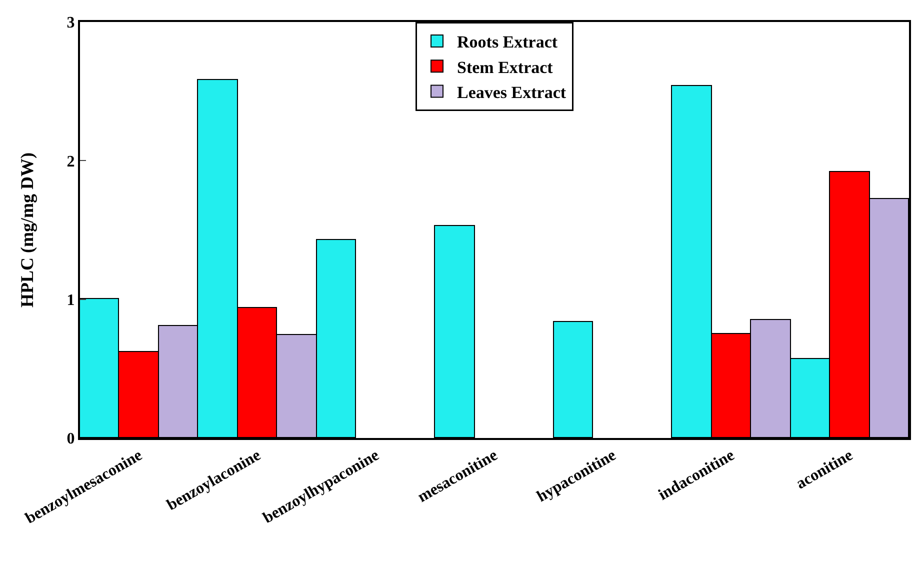  Describe the element at coordinates (507, 42) in the screenshot. I see `legend-label: Roots Extract` at that location.